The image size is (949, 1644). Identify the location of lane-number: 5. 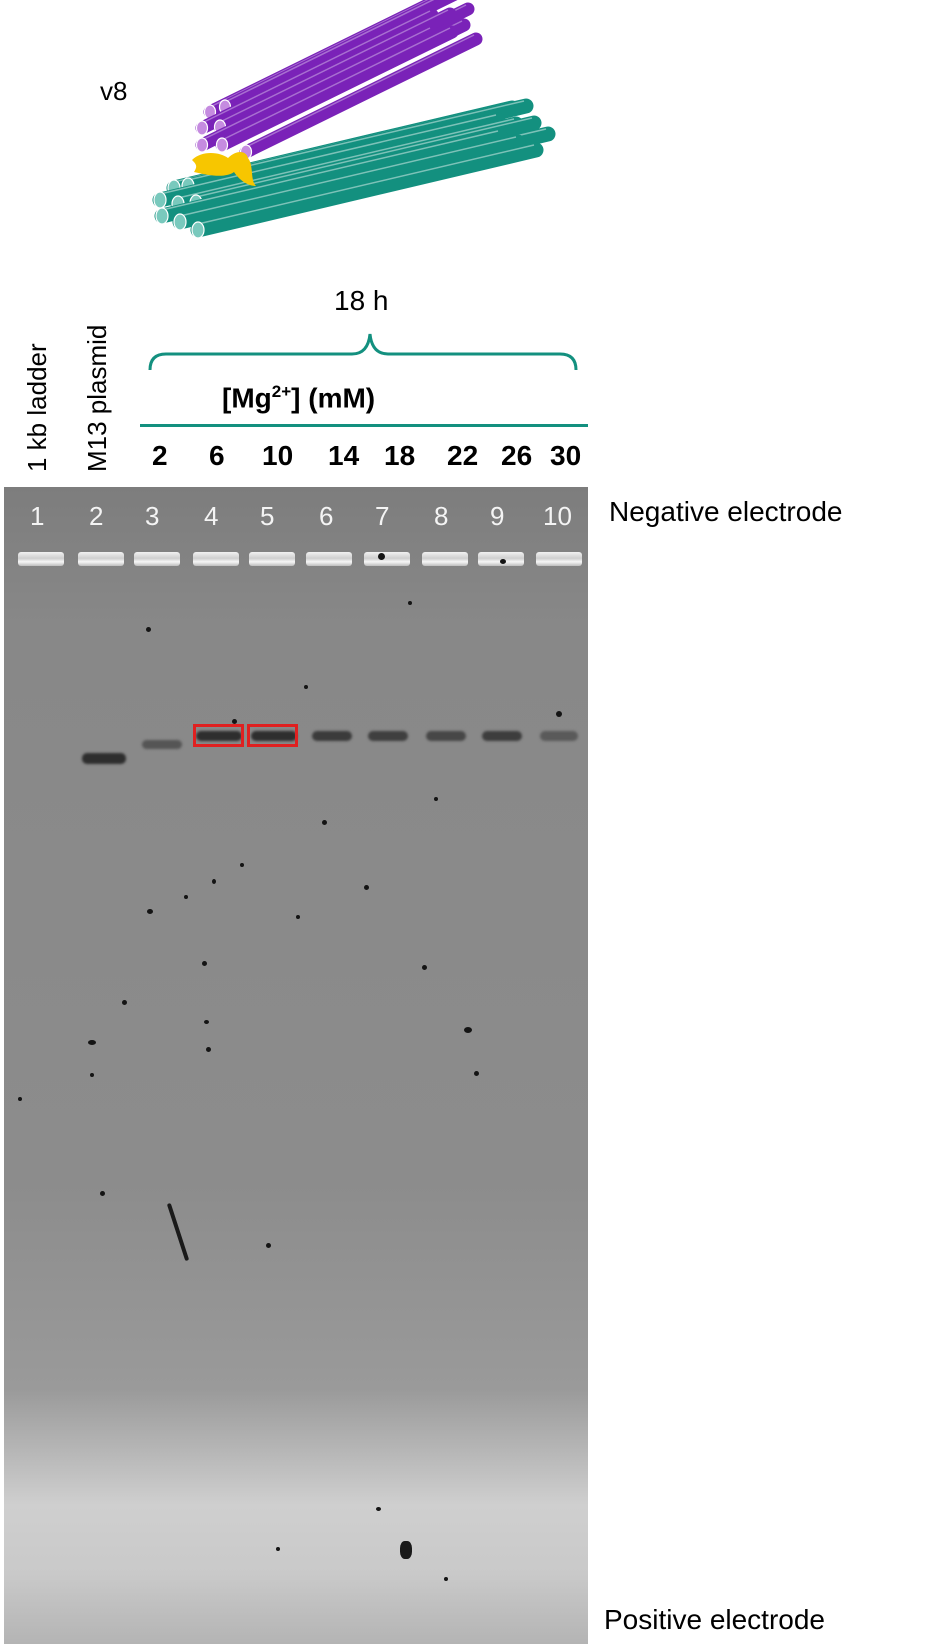
(267, 516).